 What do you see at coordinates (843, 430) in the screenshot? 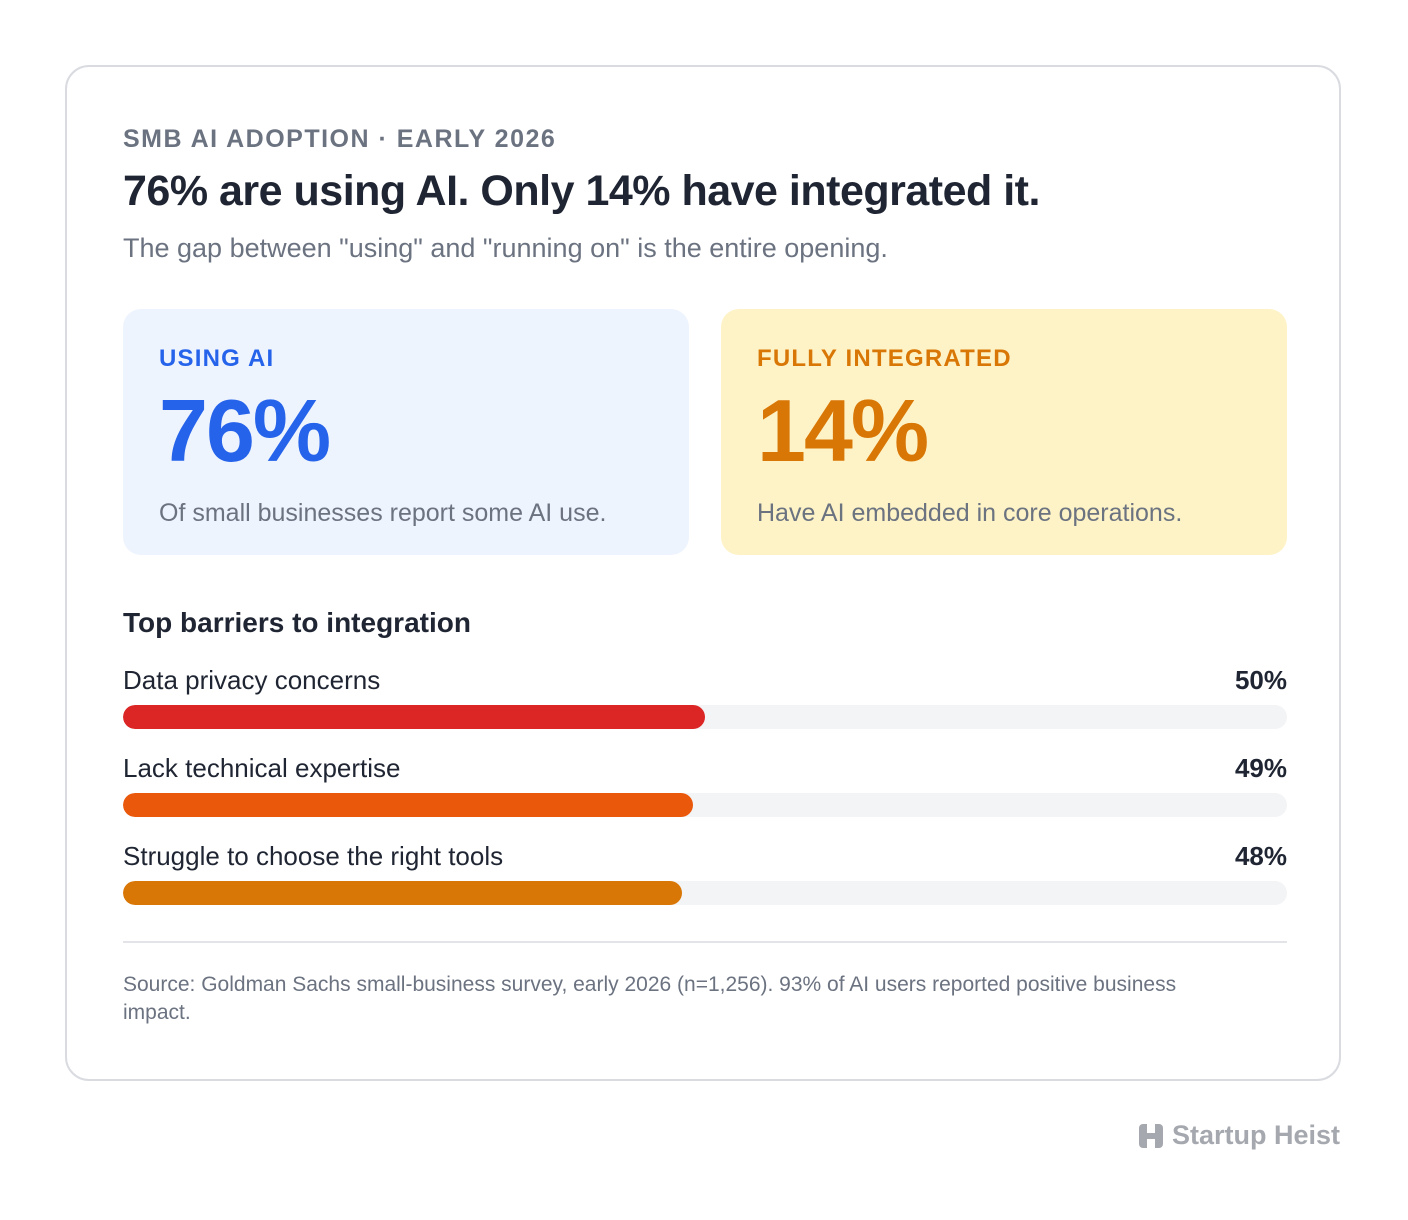
I see `stat-value: 14%` at bounding box center [843, 430].